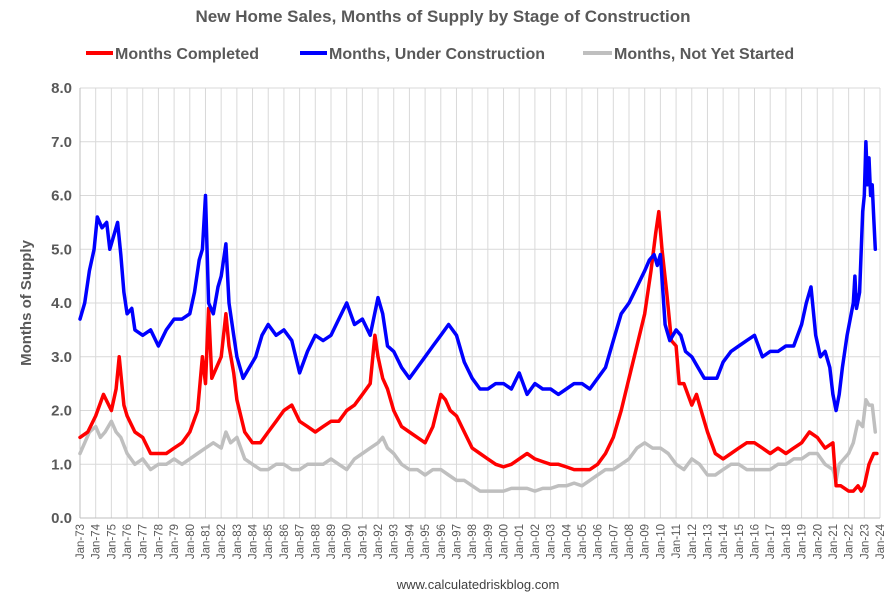 Image resolution: width=886 pixels, height=601 pixels. What do you see at coordinates (740, 541) in the screenshot?
I see `x-tick-label: Jan-15` at bounding box center [740, 541].